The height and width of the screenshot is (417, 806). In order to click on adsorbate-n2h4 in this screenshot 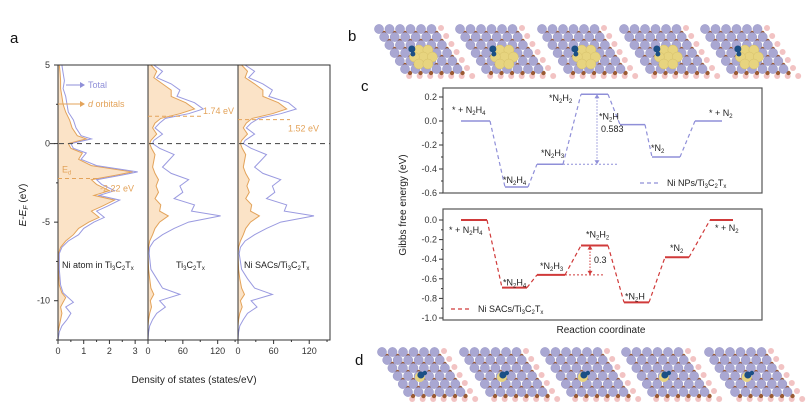, I will do `click(412, 49)`.